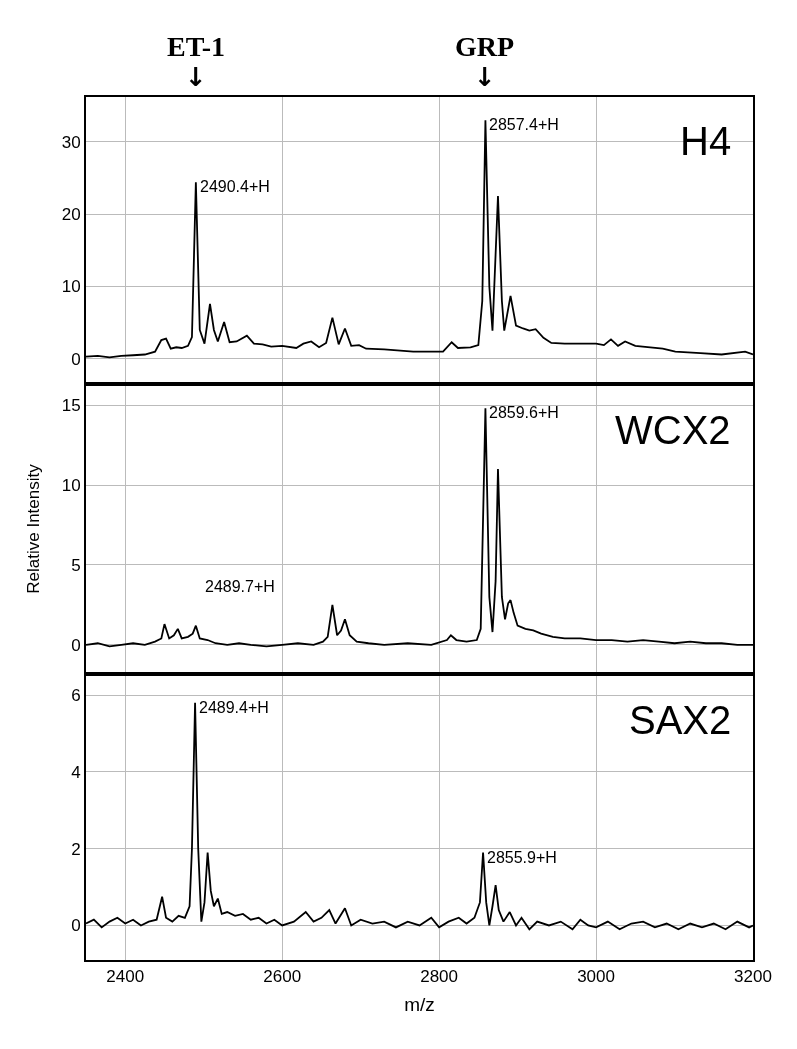  What do you see at coordinates (596, 977) in the screenshot?
I see `x-tick-label: 3000` at bounding box center [596, 977].